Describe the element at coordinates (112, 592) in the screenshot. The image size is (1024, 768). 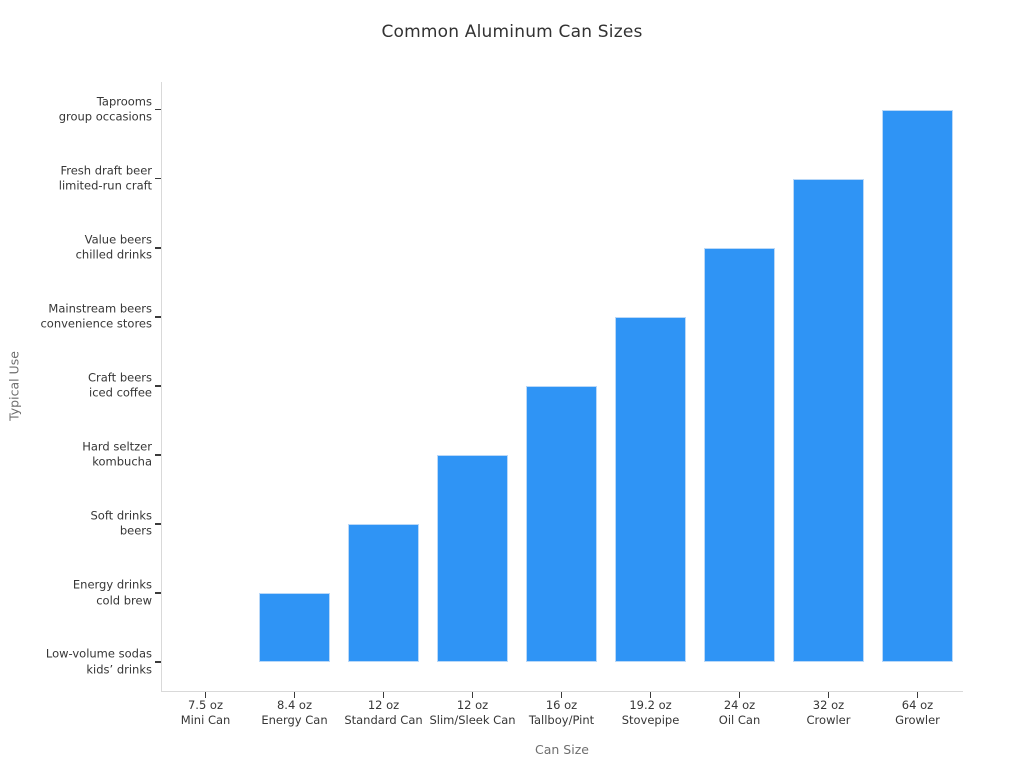
I see `y-tick-label-1: Energy drinks cold brew` at that location.